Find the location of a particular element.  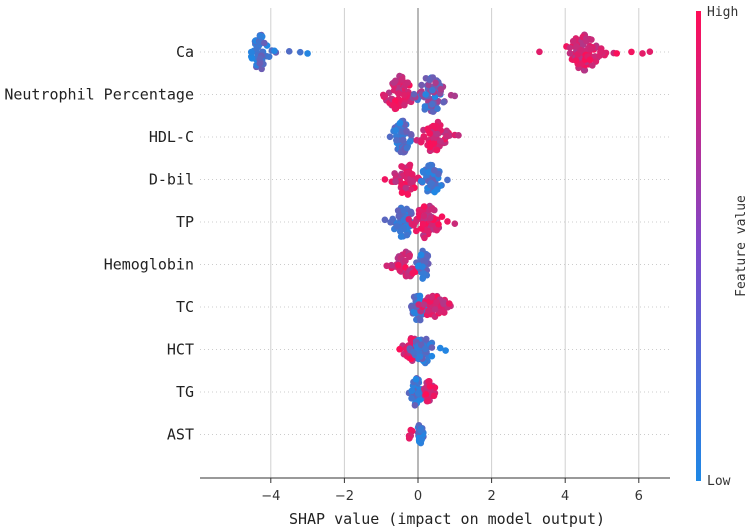

feature-label: D-bil is located at coordinates (171, 180).